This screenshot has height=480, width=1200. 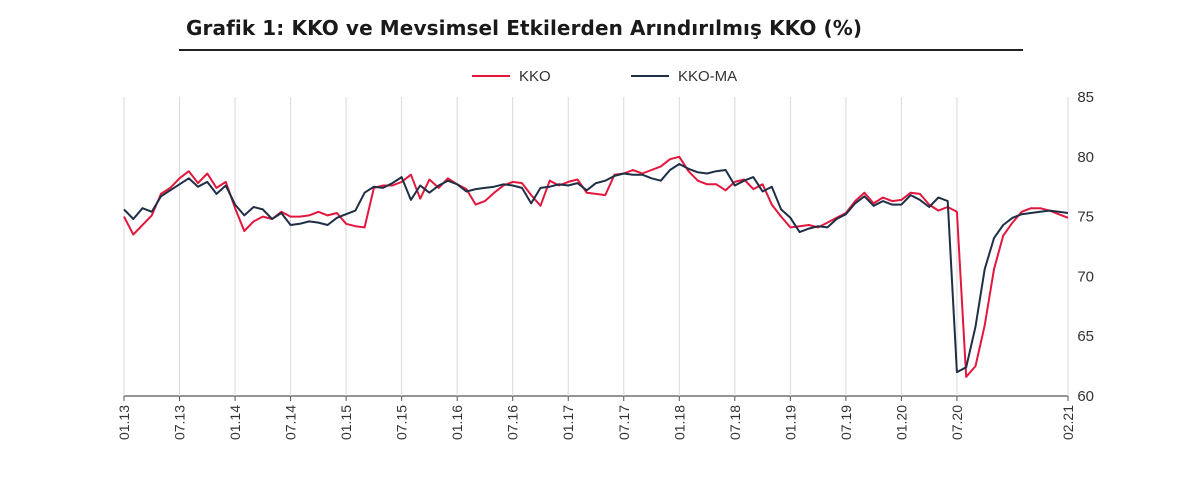 What do you see at coordinates (124, 422) in the screenshot?
I see `x-tick-label: 01.13` at bounding box center [124, 422].